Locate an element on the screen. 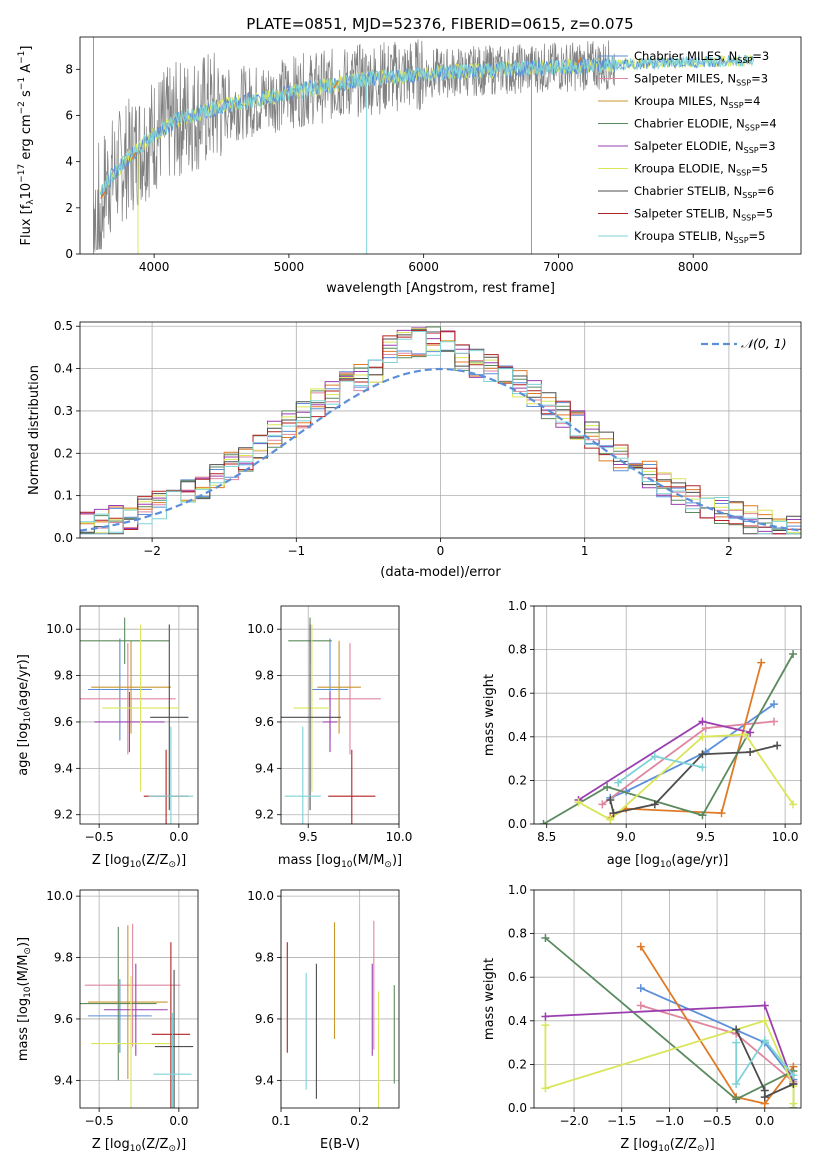  tick-label-x: −1 is located at coordinates (296, 551).